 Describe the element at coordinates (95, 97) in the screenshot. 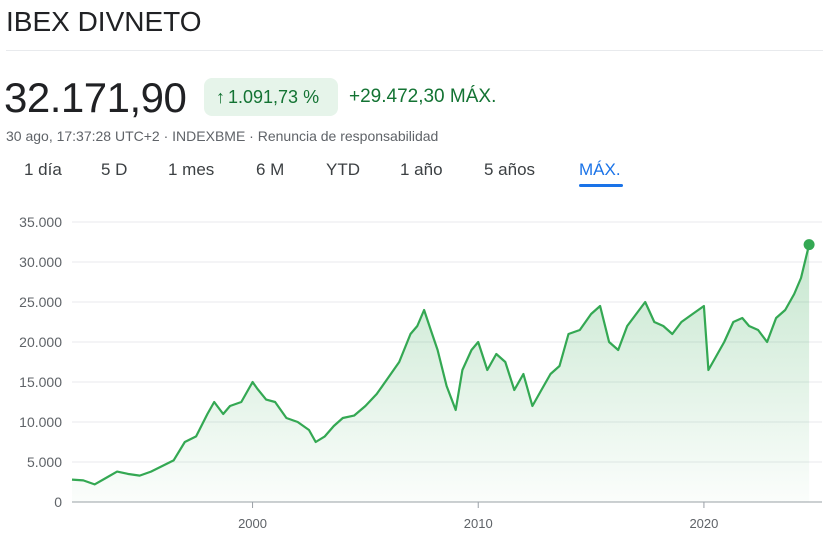

I see `current-price: 32.171,90` at that location.